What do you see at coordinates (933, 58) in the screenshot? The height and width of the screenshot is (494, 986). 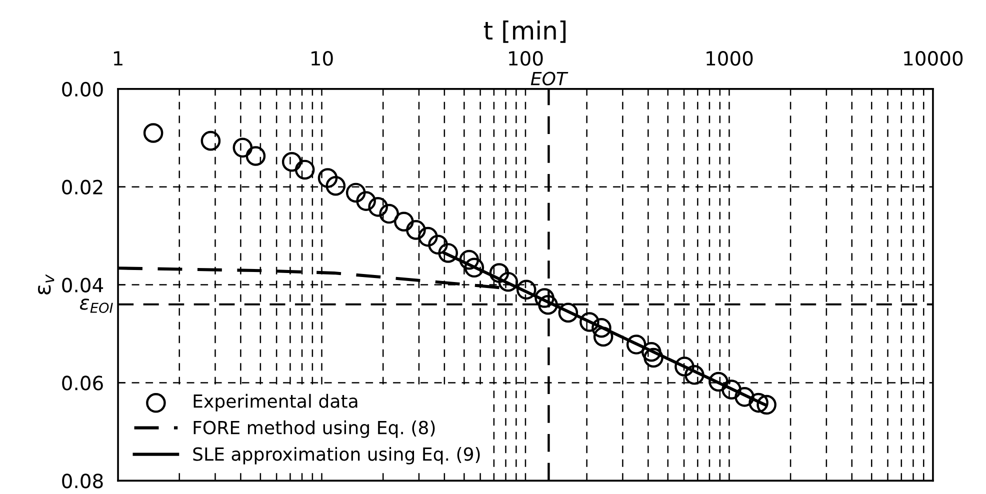 I see `x-tick-label: 10000` at bounding box center [933, 58].